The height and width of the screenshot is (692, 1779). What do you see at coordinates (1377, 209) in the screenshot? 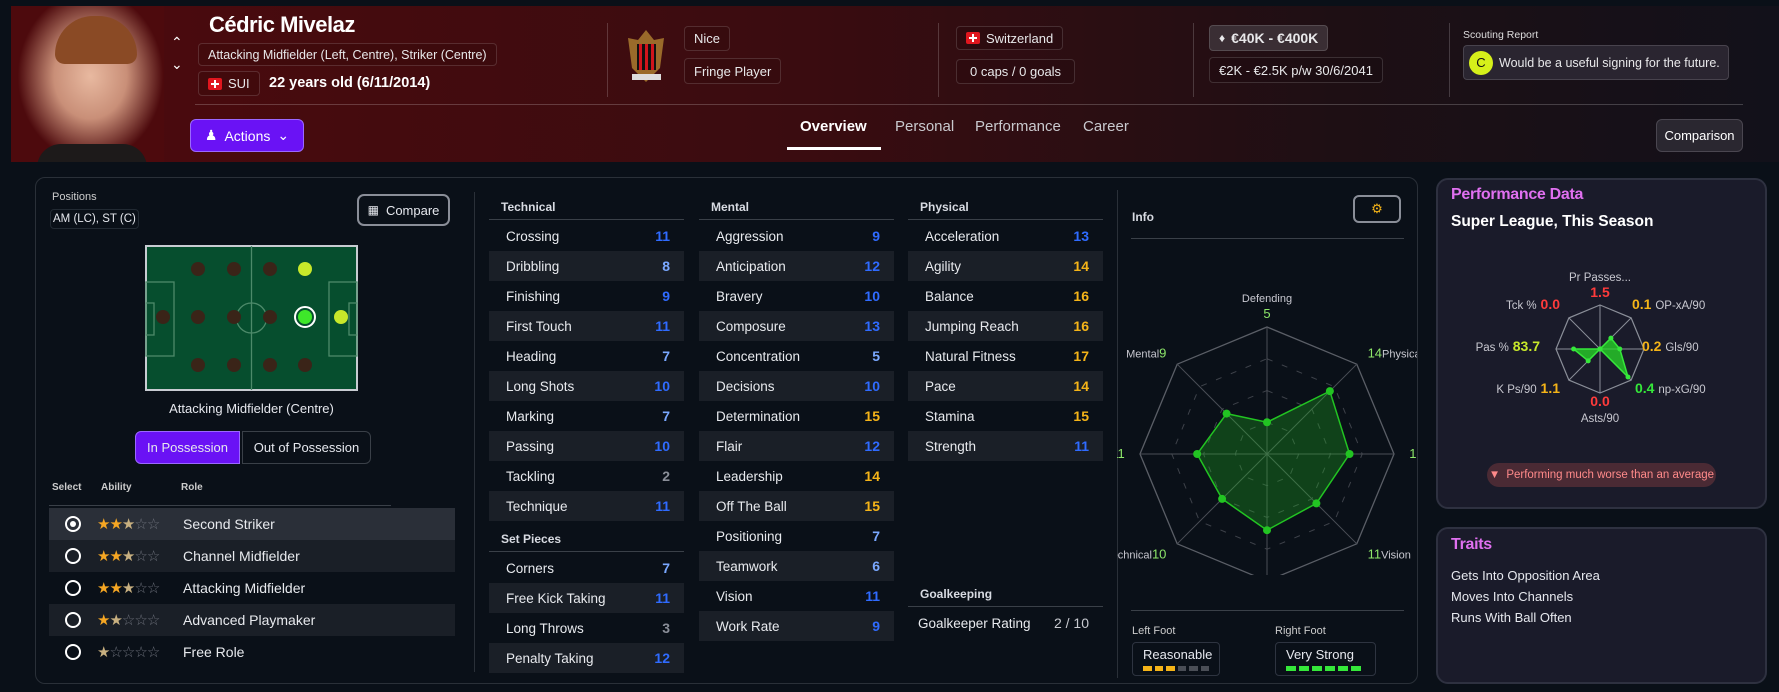
I see `player-attributes-view-button: ⚙` at bounding box center [1377, 209].